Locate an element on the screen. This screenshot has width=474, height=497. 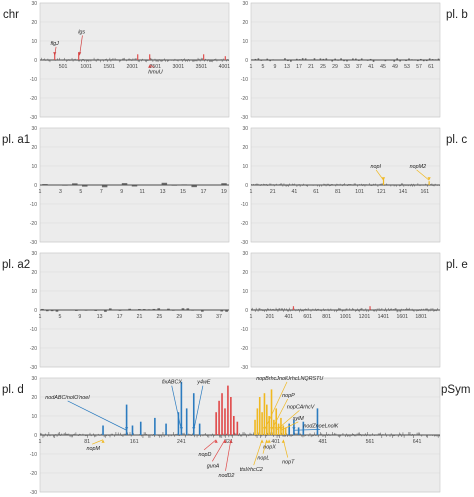
x-tick-label: 321 is located at coordinates (228, 442).